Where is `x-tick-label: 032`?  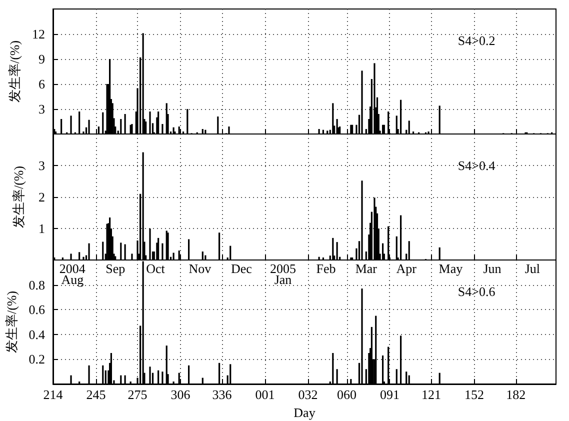 x-tick-label: 032 is located at coordinates (308, 394).